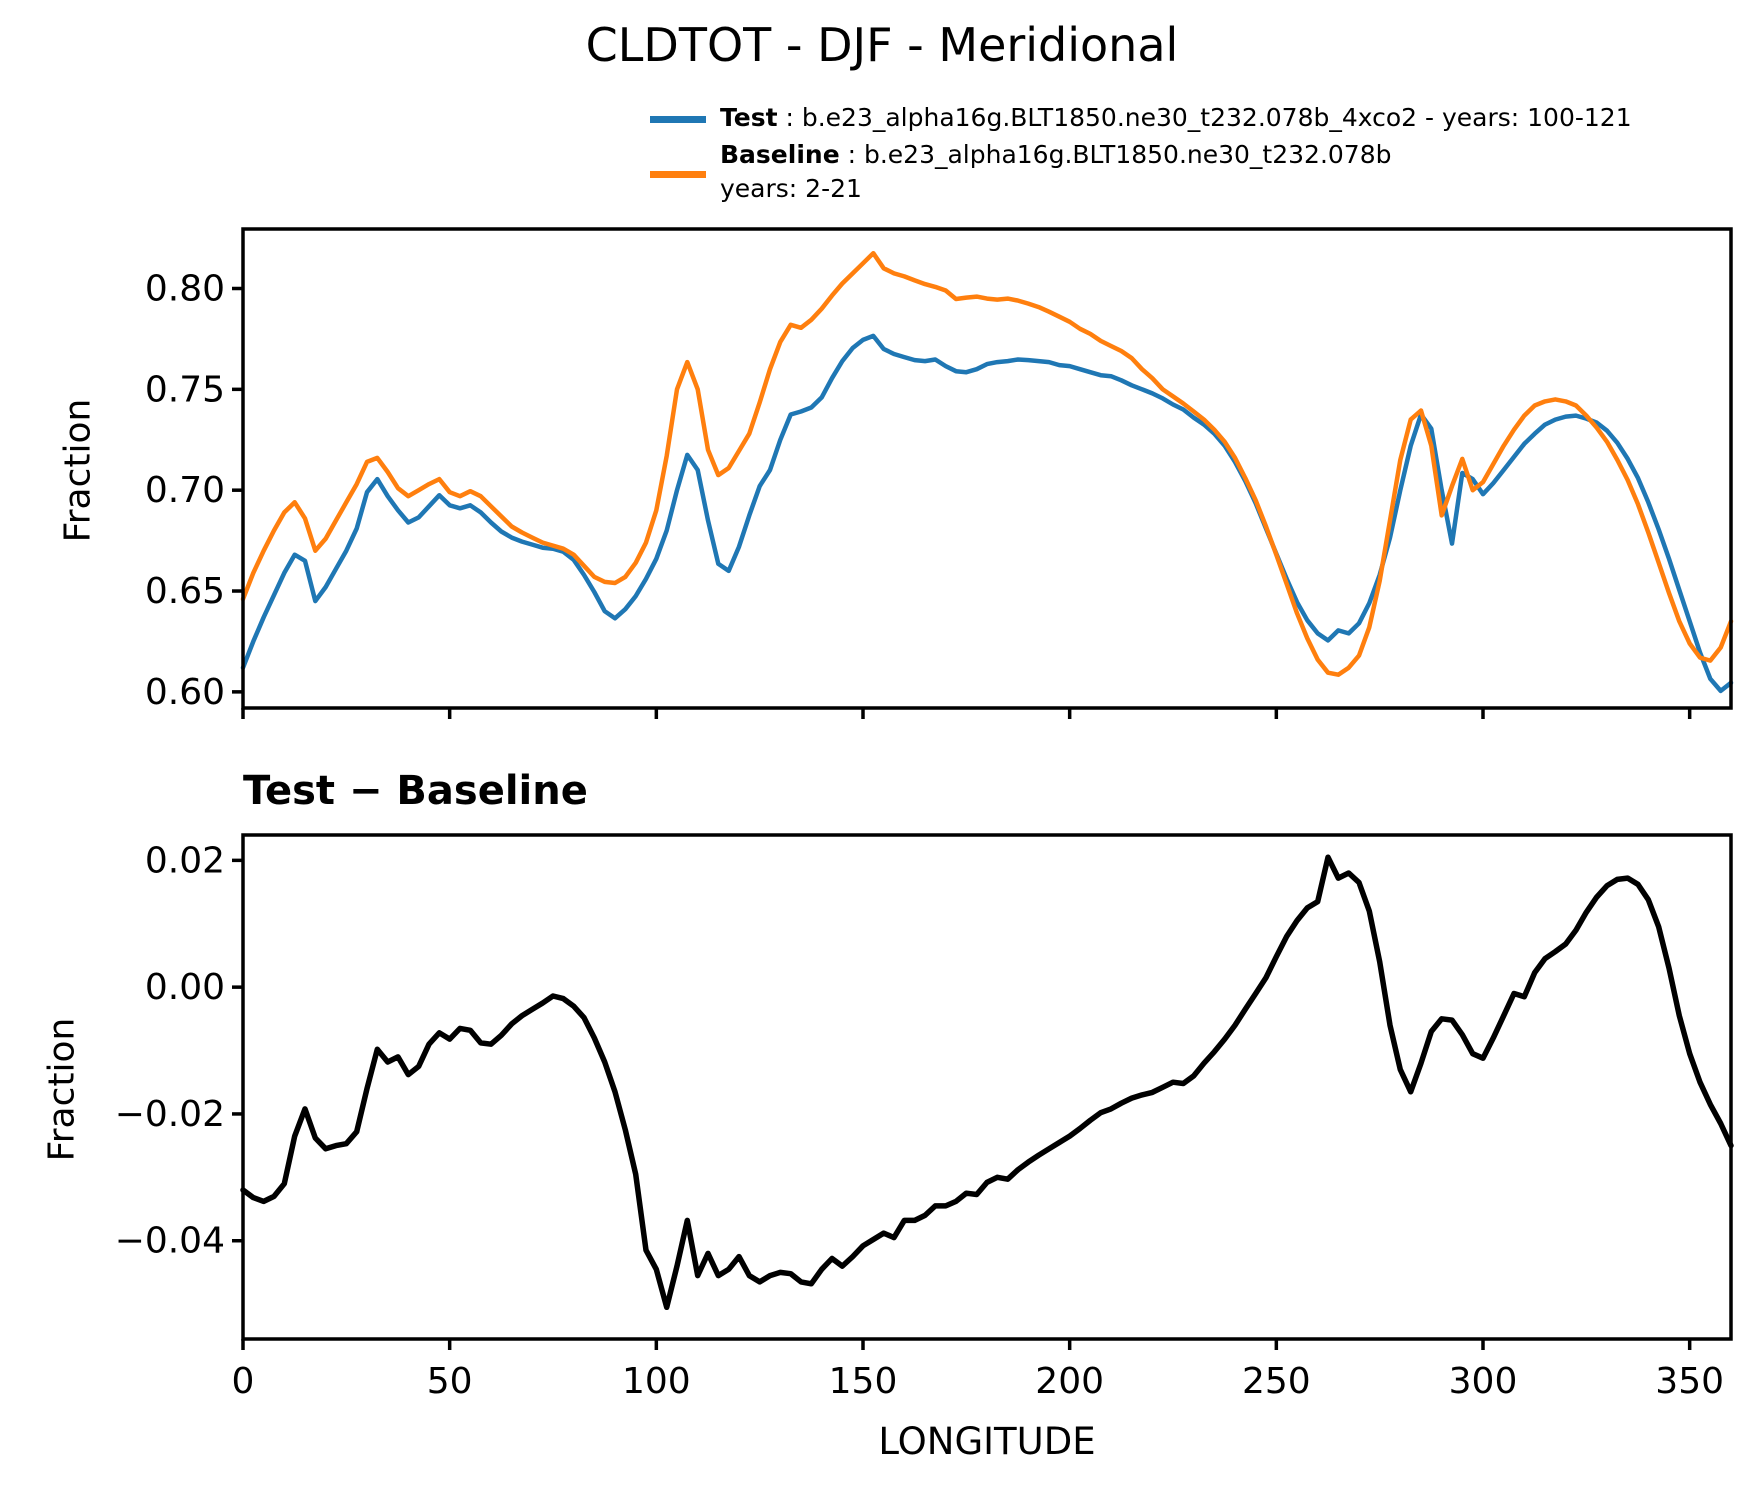  Describe the element at coordinates (185, 692) in the screenshot. I see `y-tick-label: 0.60` at that location.